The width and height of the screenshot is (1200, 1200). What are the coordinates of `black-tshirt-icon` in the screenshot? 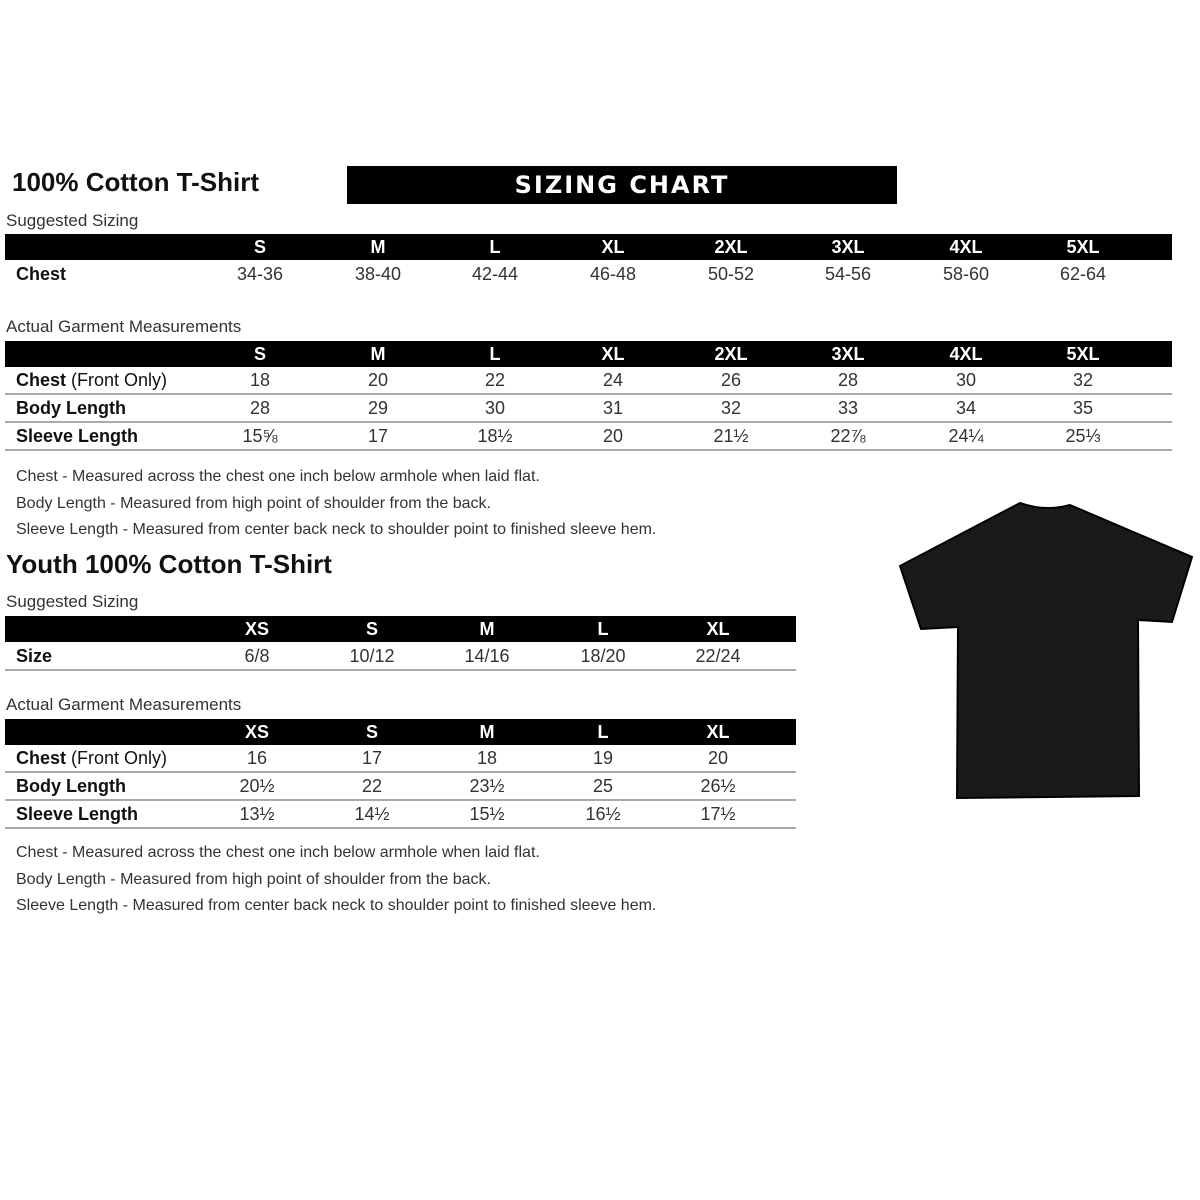 It's located at (1046, 650).